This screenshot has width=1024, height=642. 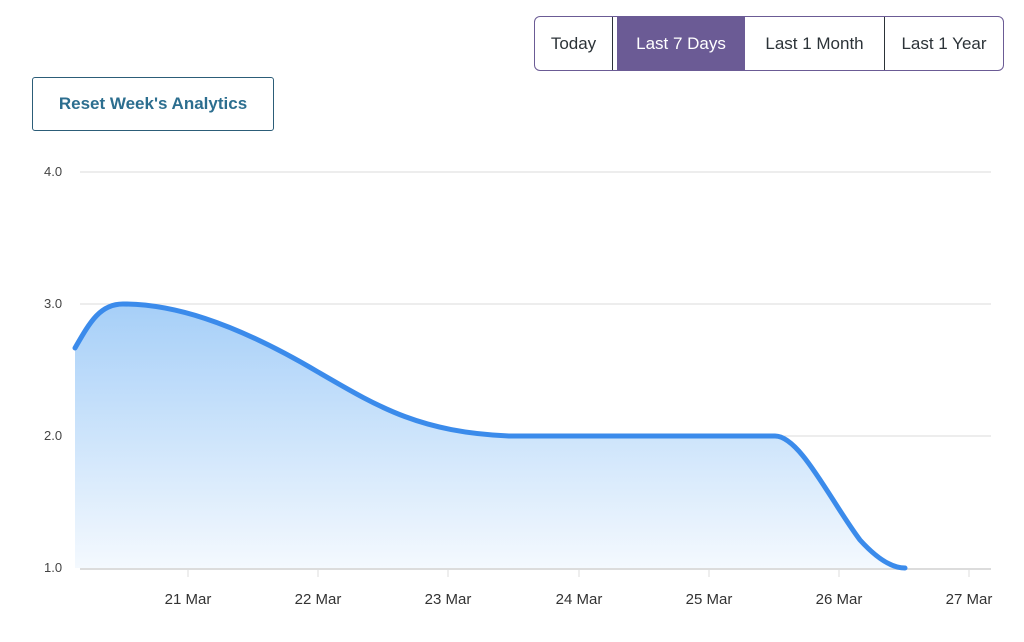 I want to click on range-today-button: Today, so click(x=574, y=43).